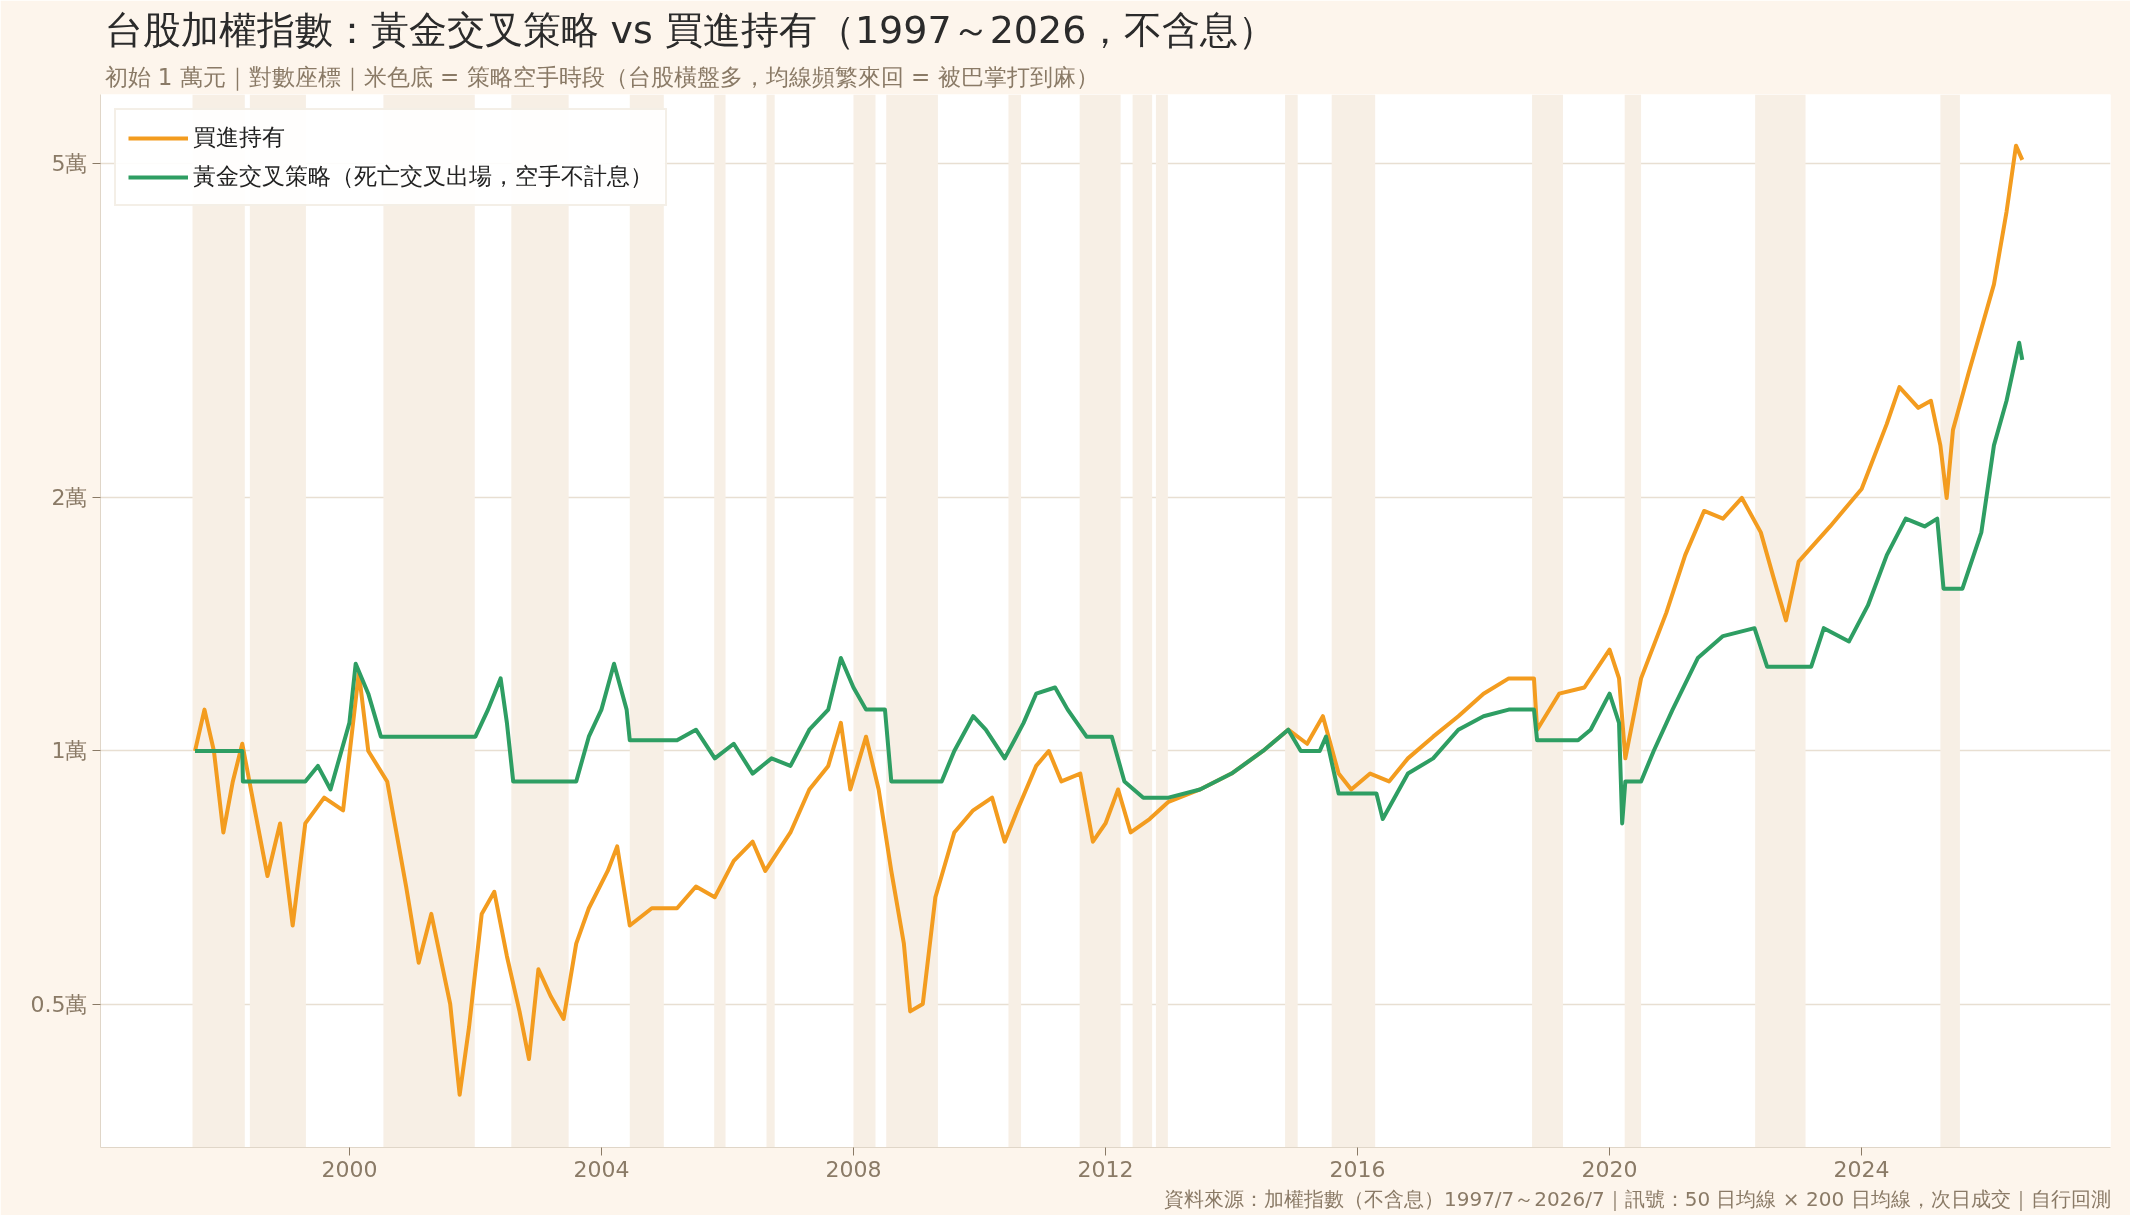 This screenshot has height=1223, width=2140. What do you see at coordinates (349, 1169) in the screenshot?
I see `x-tick-label: 2000` at bounding box center [349, 1169].